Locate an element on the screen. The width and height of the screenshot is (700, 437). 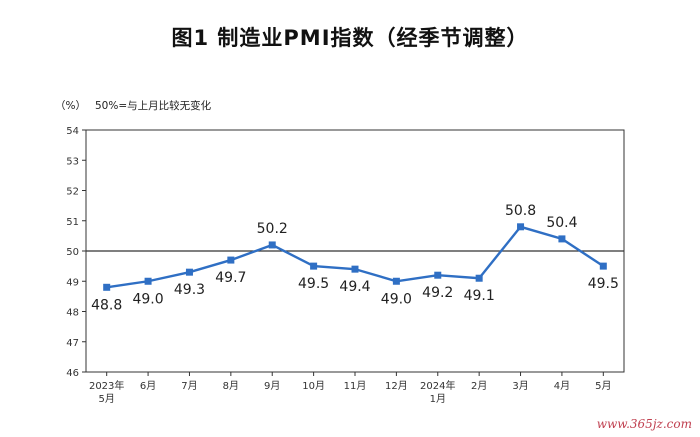
y-tick-label: 50 is located at coordinates (72, 252).